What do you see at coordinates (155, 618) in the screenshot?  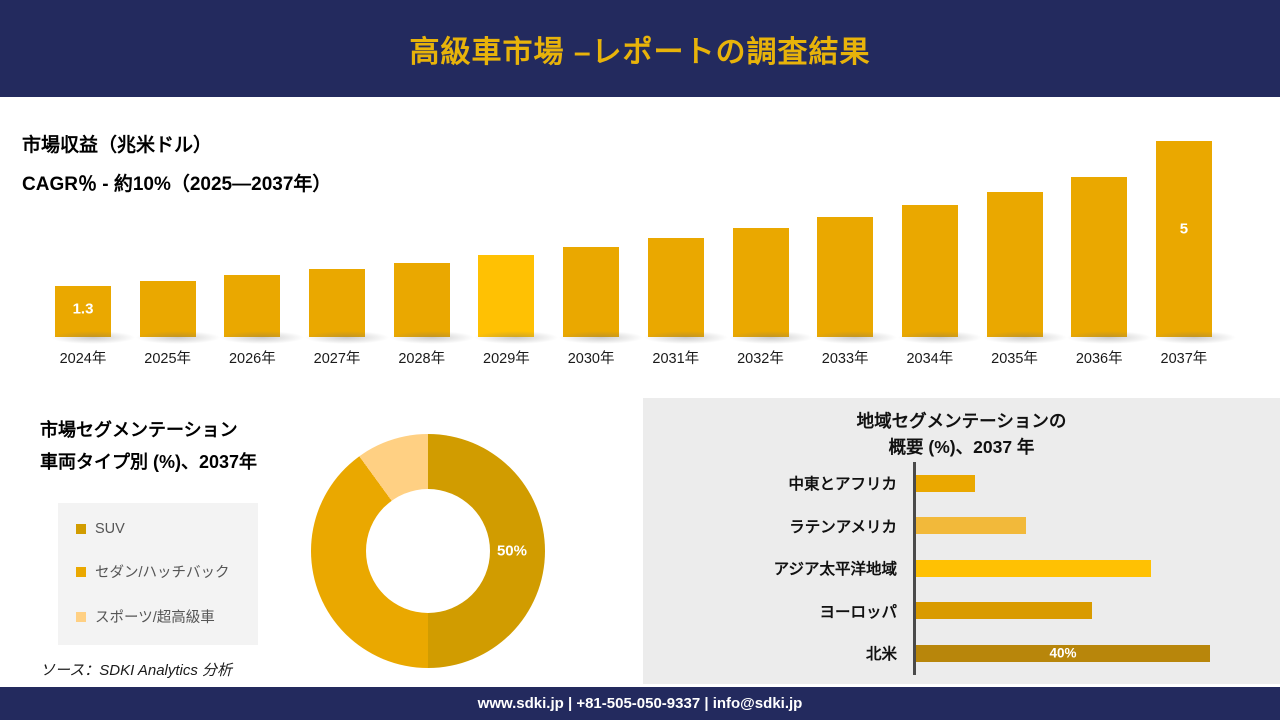 I see `legend-label: スポーツ/超高級車` at bounding box center [155, 618].